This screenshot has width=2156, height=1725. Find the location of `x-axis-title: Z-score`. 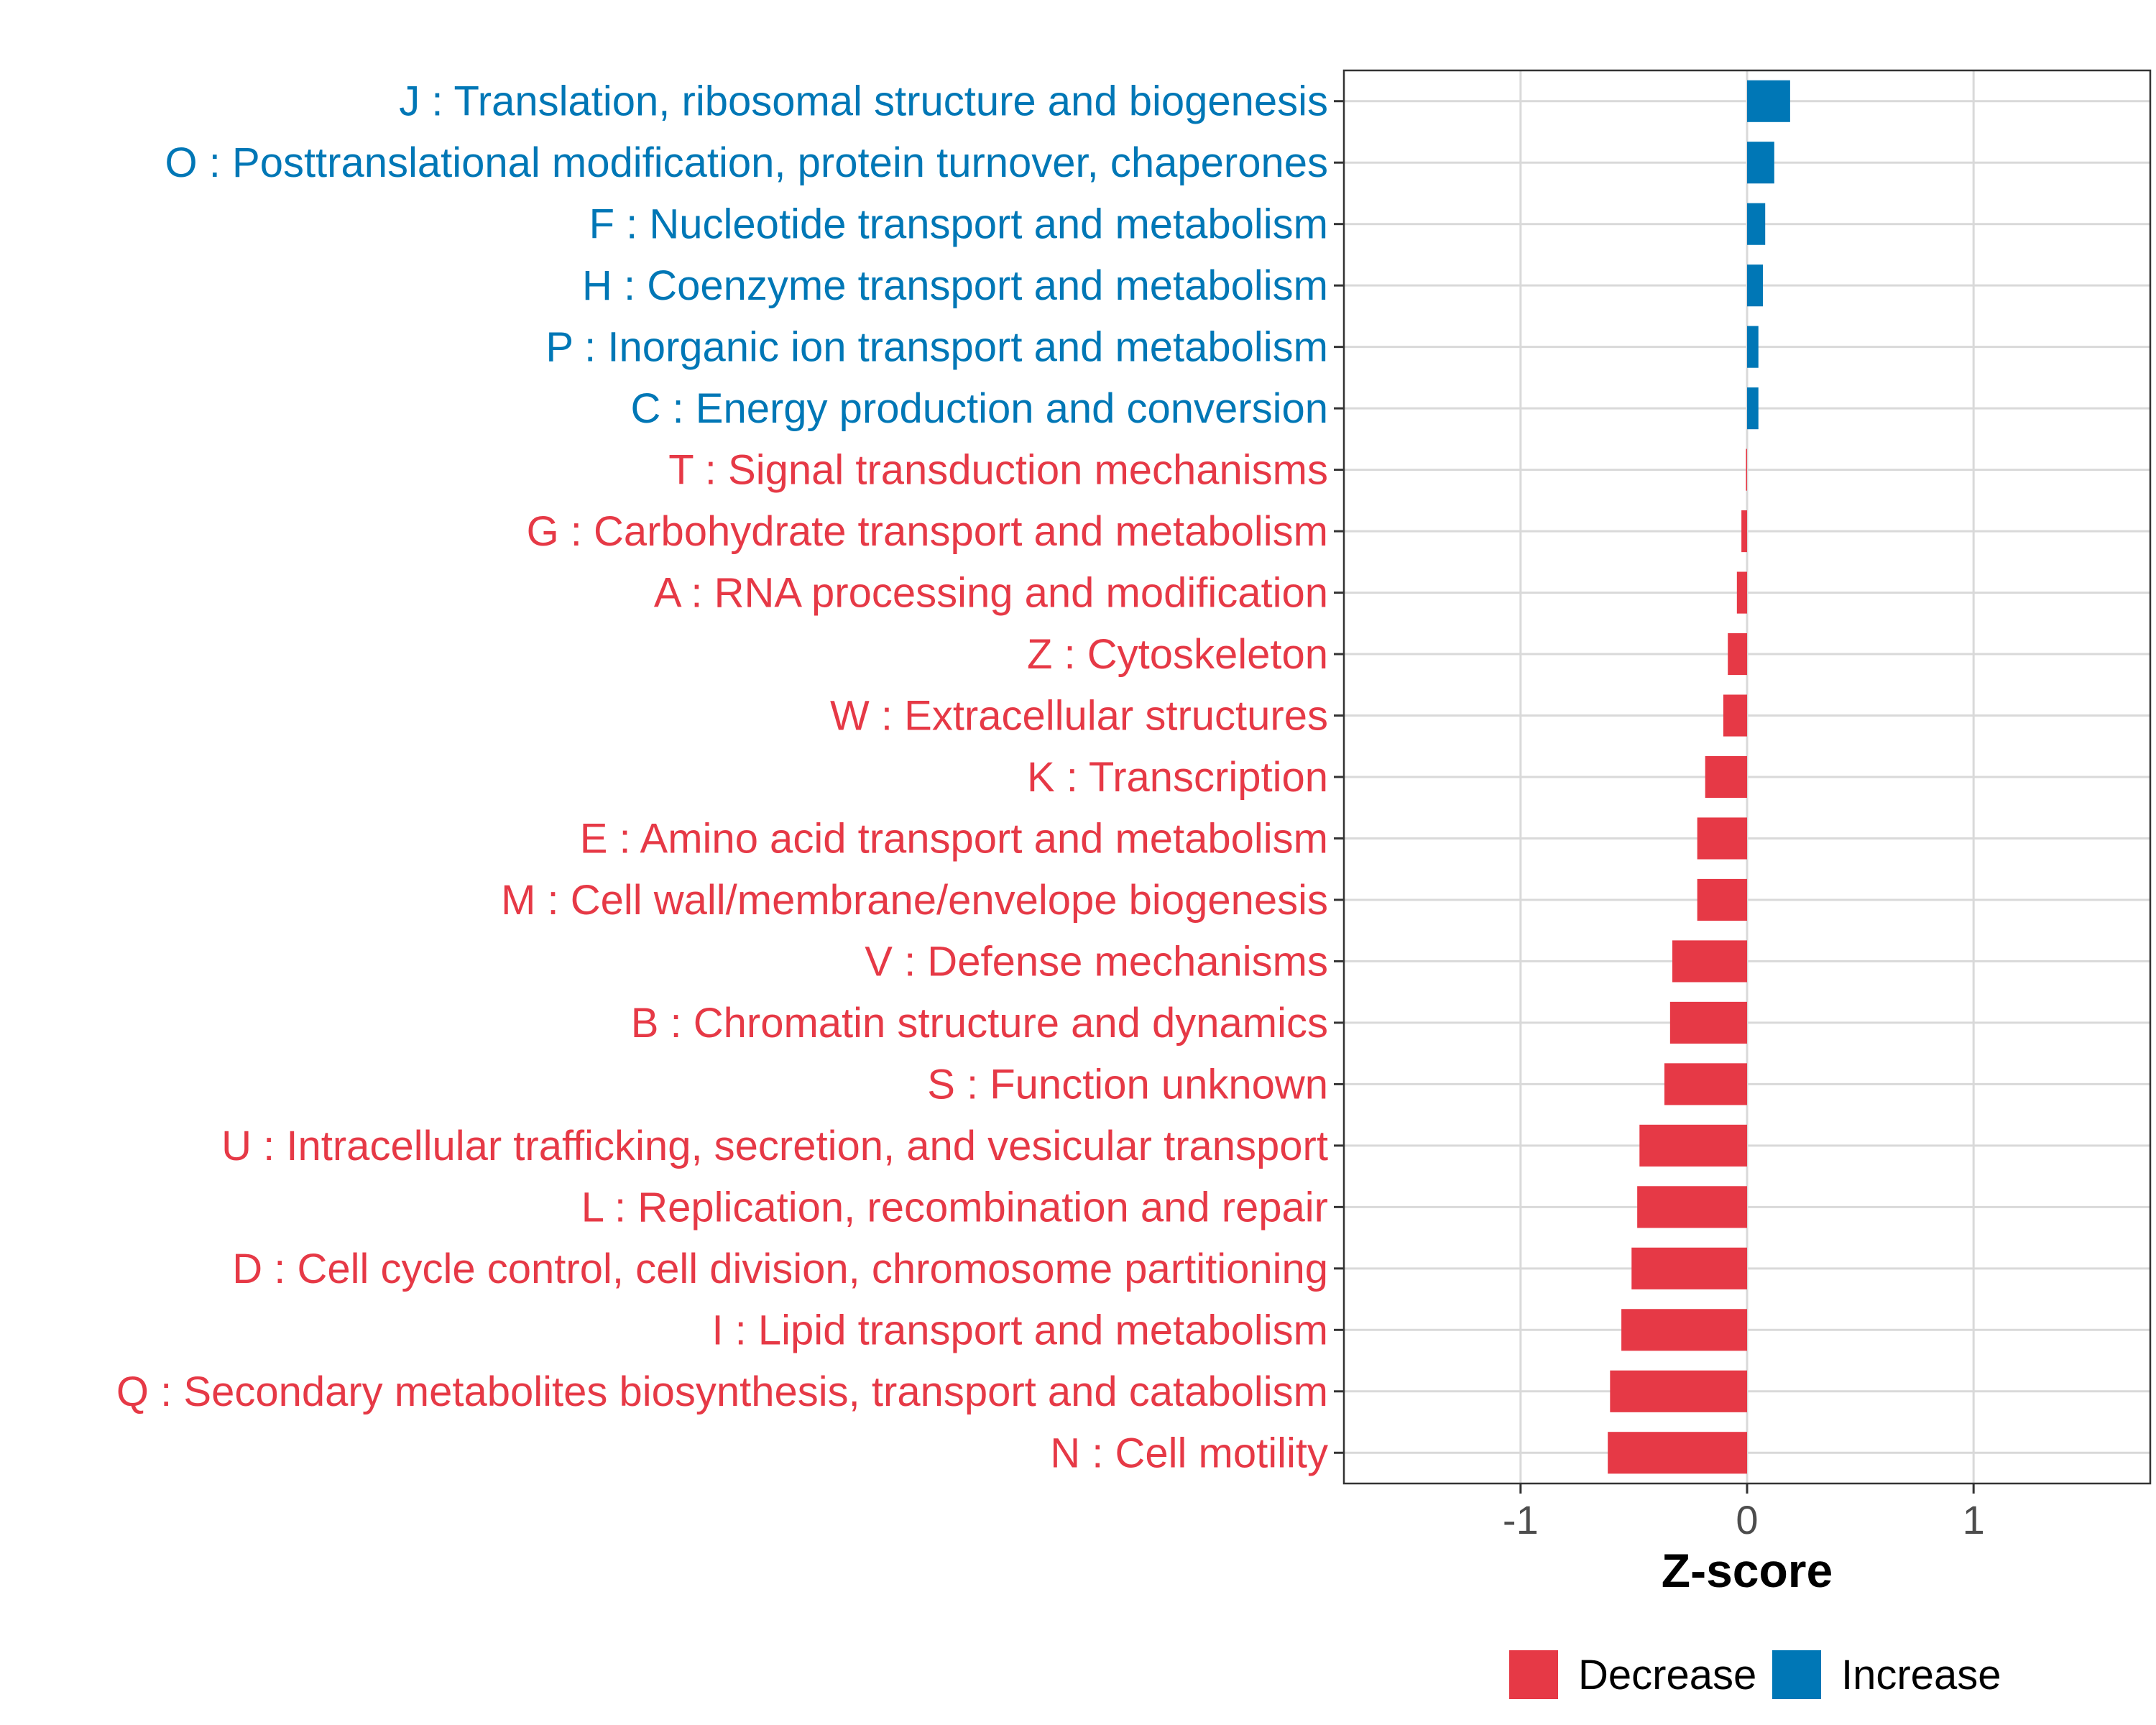

x-axis-title: Z-score is located at coordinates (1747, 1570).